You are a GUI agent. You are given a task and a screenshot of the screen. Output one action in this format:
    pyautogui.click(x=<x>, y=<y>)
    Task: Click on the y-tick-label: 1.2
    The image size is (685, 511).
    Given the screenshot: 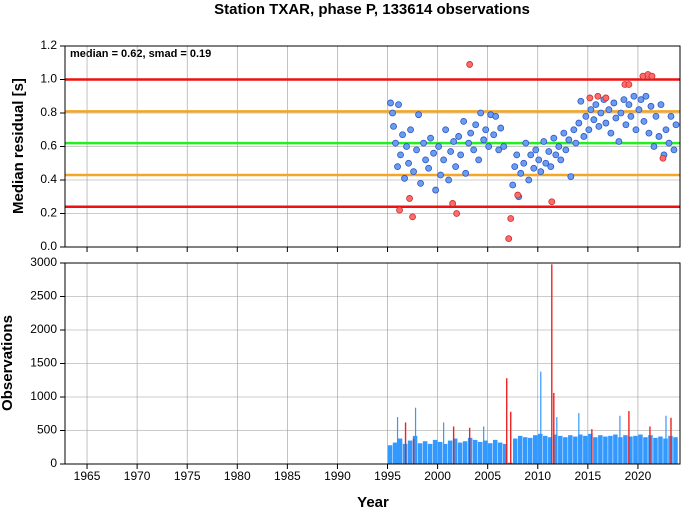 What is the action you would take?
    pyautogui.click(x=48, y=45)
    